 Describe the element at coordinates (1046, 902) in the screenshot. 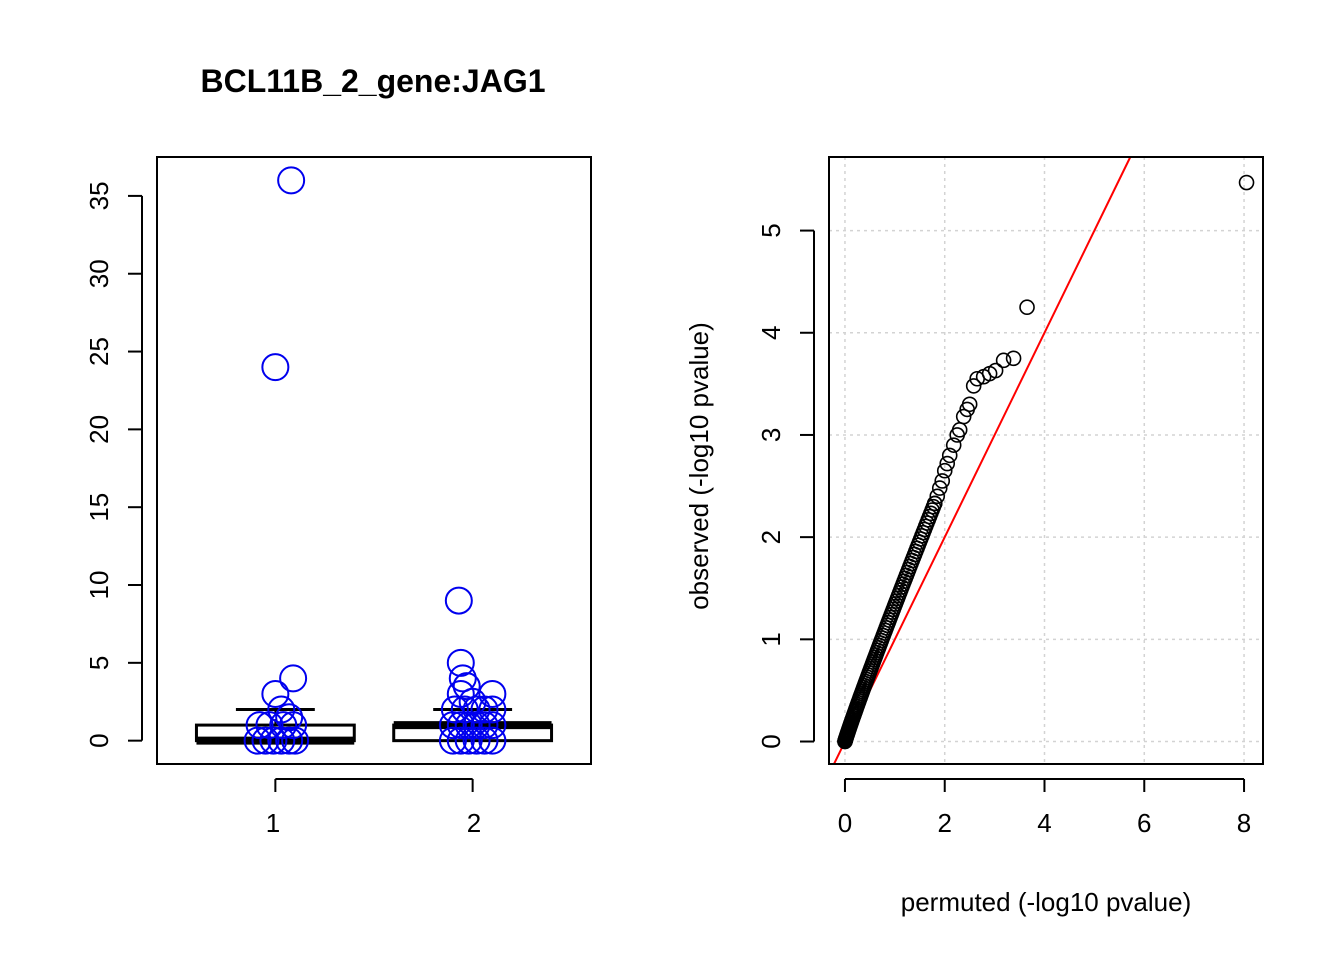

I see `qq-x-axis-label: permuted (-log10 pvalue)` at that location.